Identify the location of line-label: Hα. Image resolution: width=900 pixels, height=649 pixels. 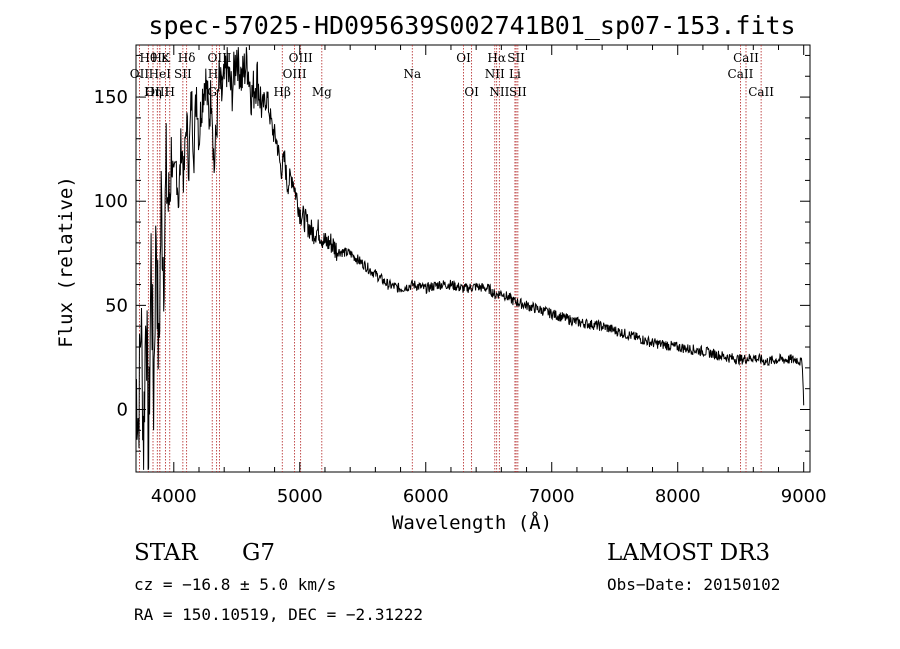
(496, 58).